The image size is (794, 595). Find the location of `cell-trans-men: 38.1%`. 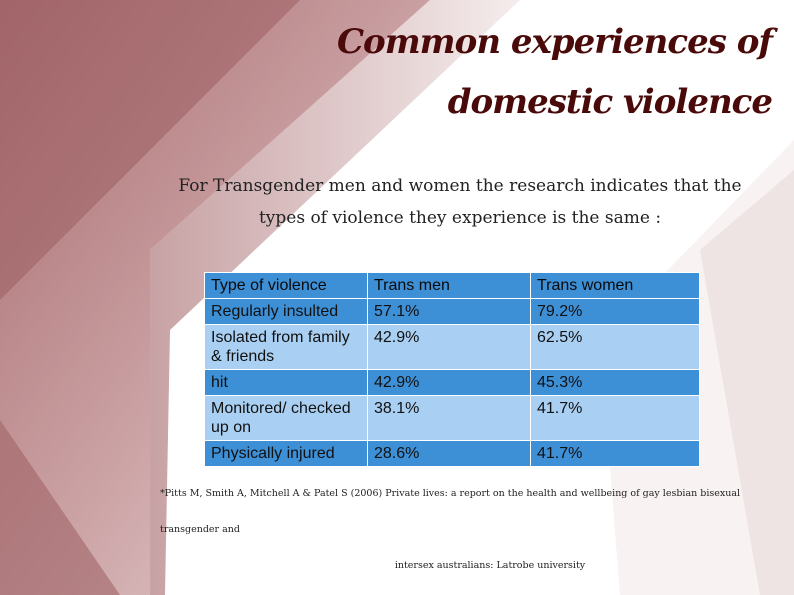

cell-trans-men: 38.1% is located at coordinates (449, 418).